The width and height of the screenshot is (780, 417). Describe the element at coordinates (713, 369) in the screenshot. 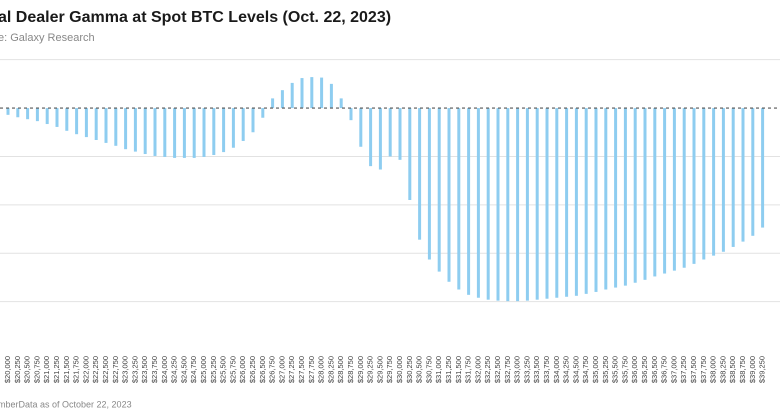

I see `x-tick-label: $38,000` at that location.